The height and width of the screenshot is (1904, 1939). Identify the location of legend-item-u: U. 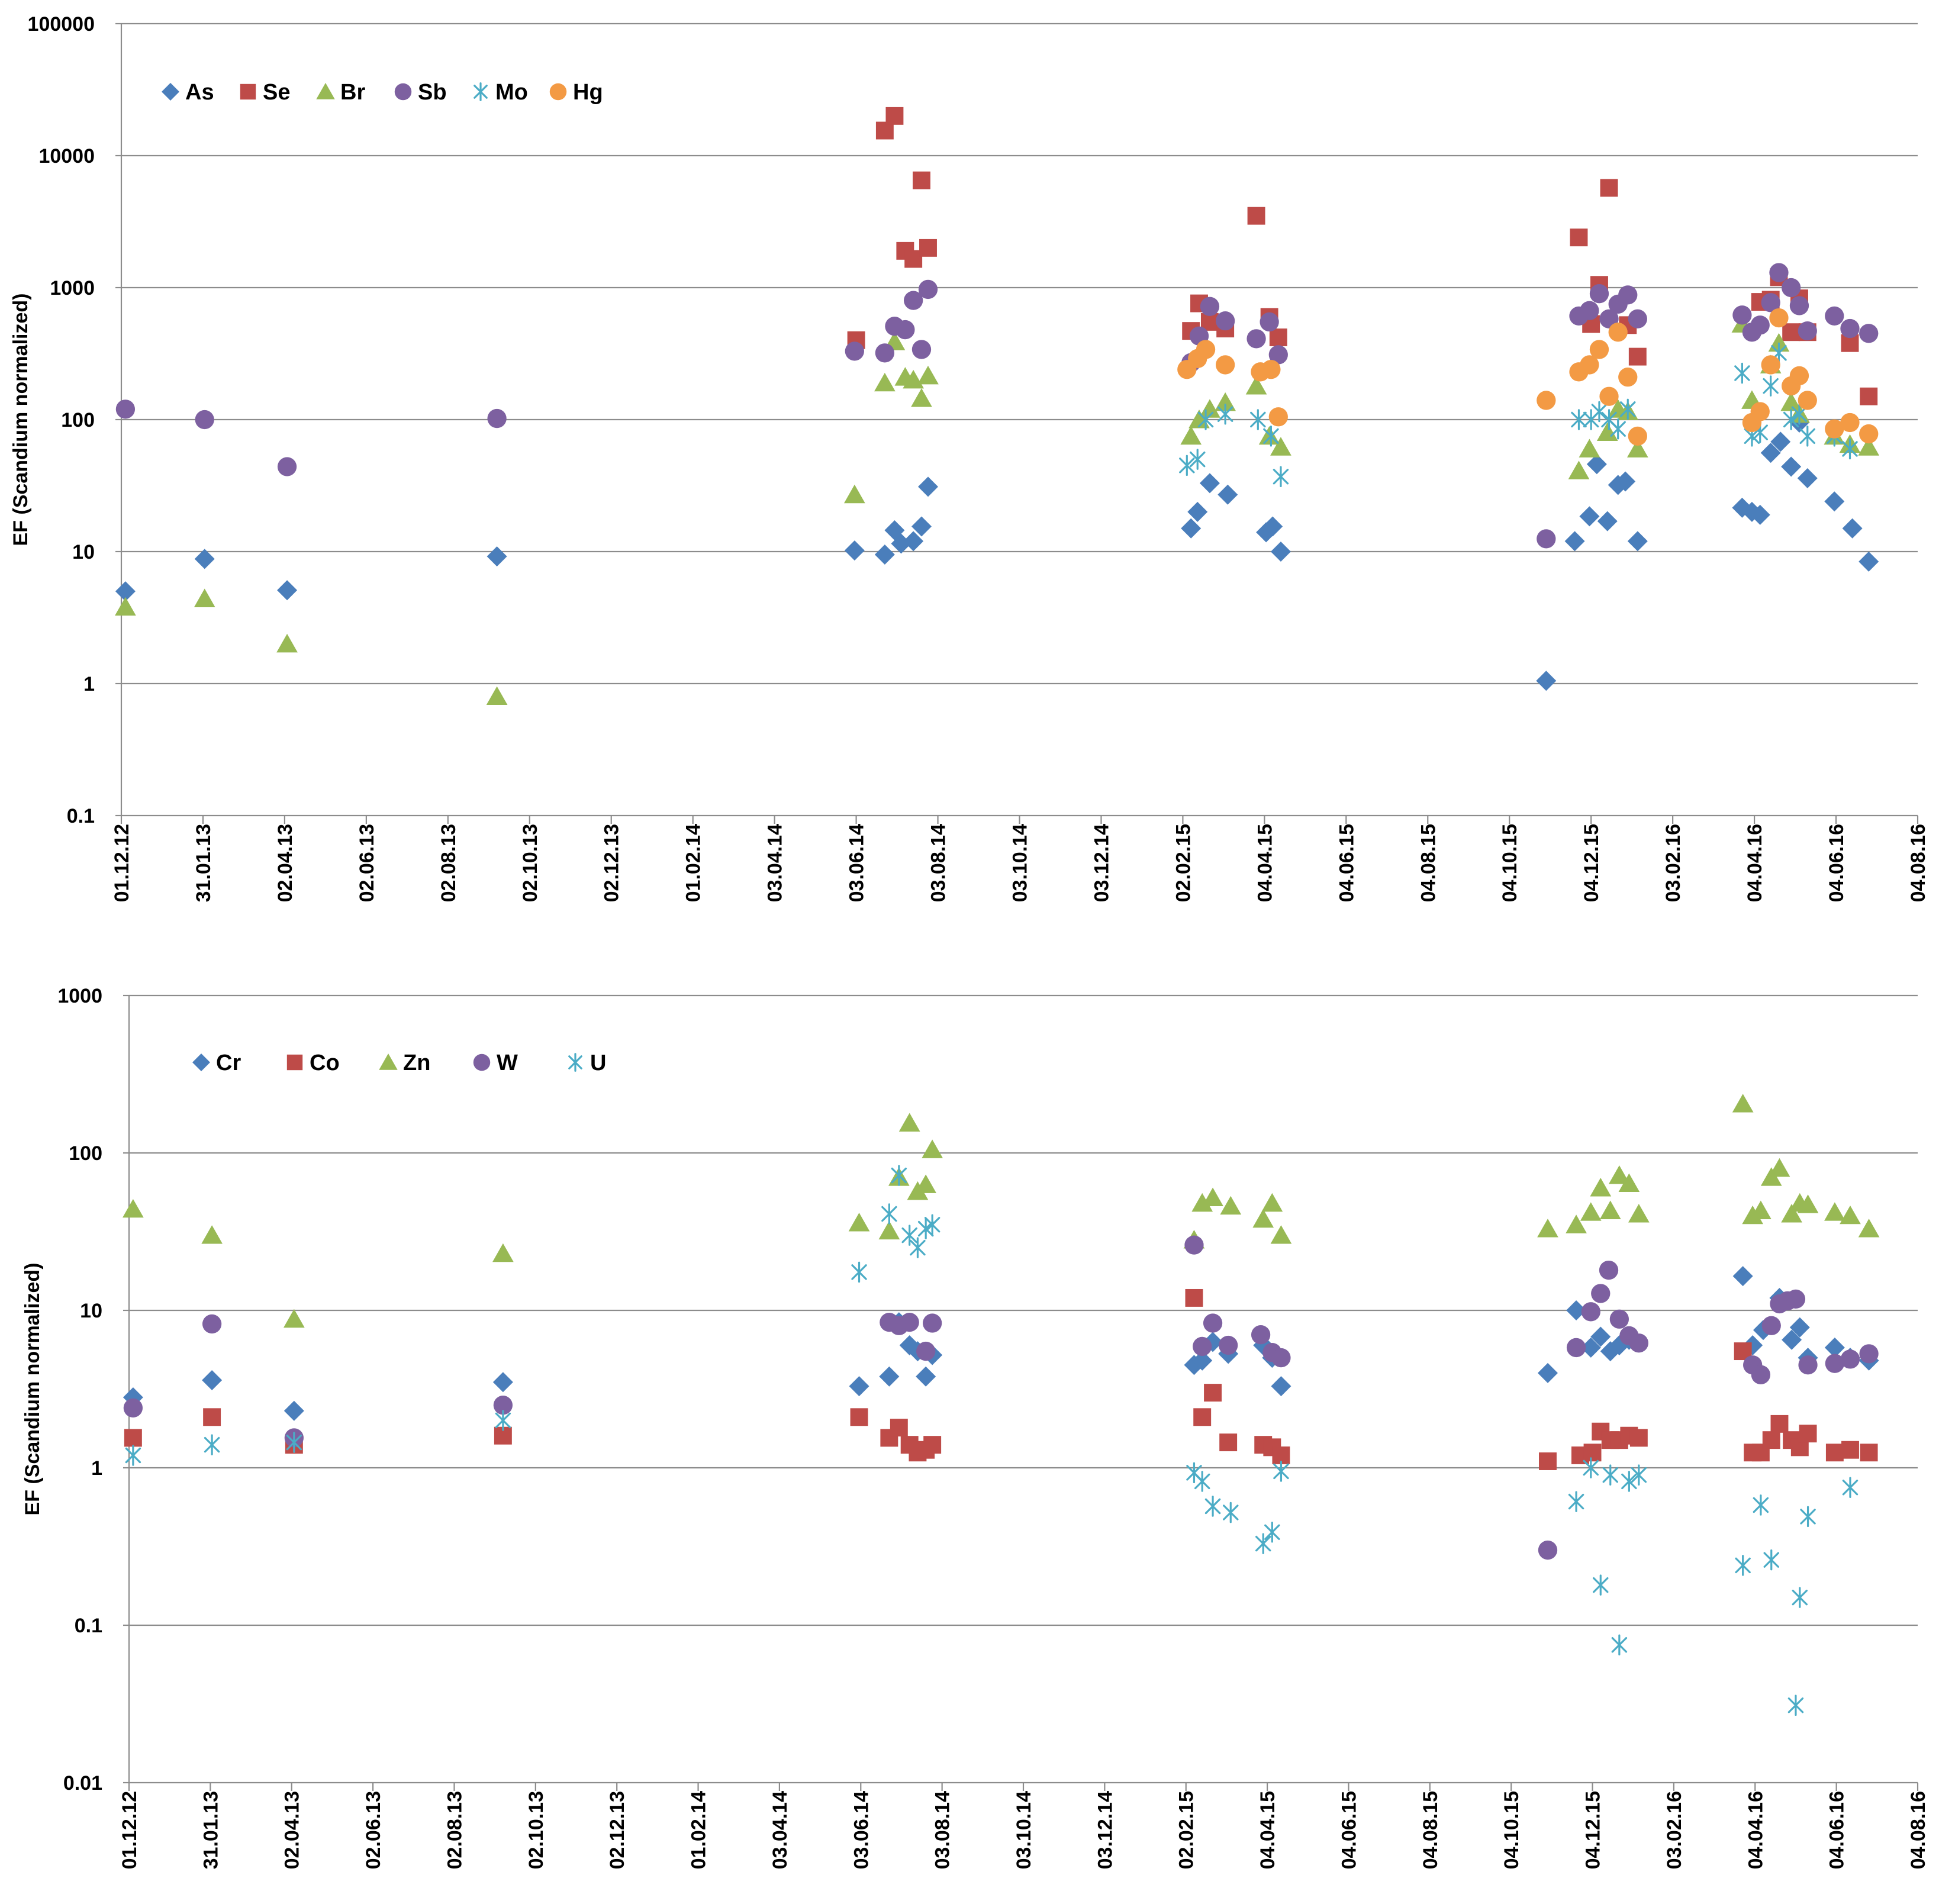
(587, 1063).